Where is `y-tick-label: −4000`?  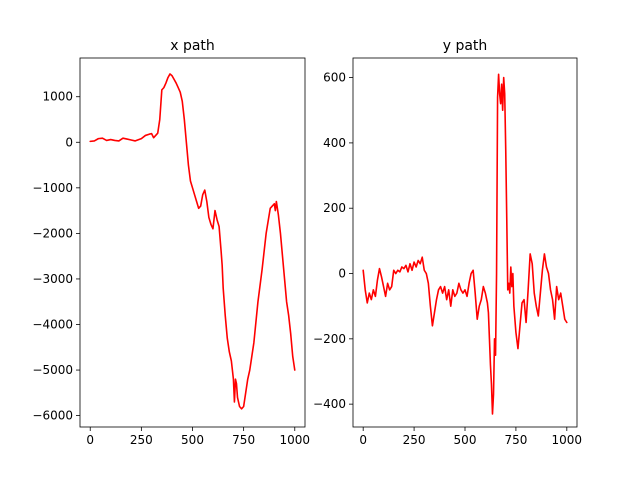
y-tick-label: −4000 is located at coordinates (52, 325).